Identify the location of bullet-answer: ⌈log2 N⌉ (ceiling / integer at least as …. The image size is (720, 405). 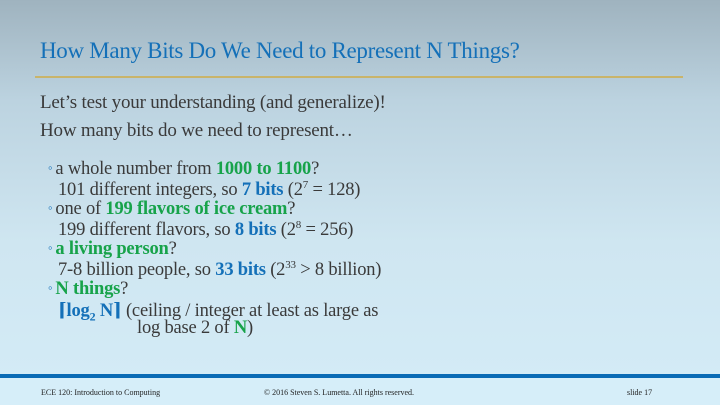
(218, 312).